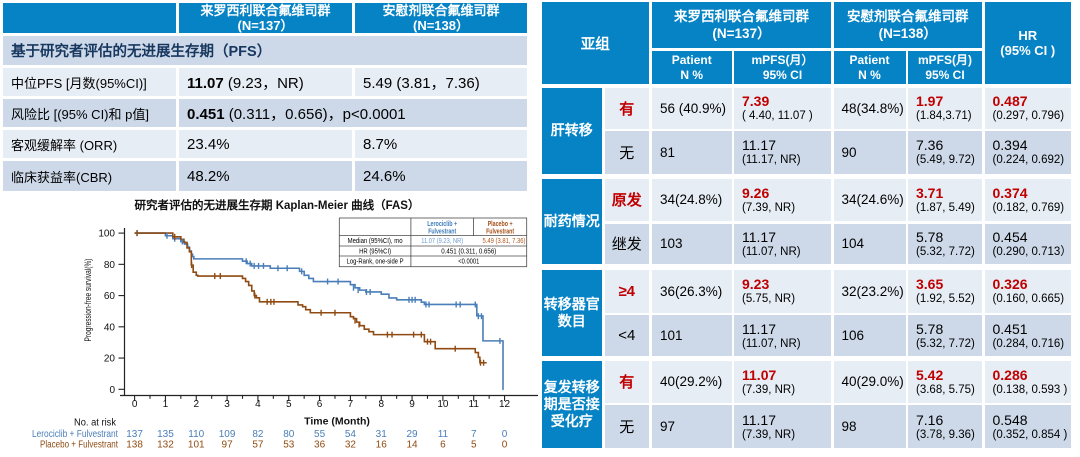  What do you see at coordinates (110, 327) in the screenshot?
I see `svg-text: 40` at bounding box center [110, 327].